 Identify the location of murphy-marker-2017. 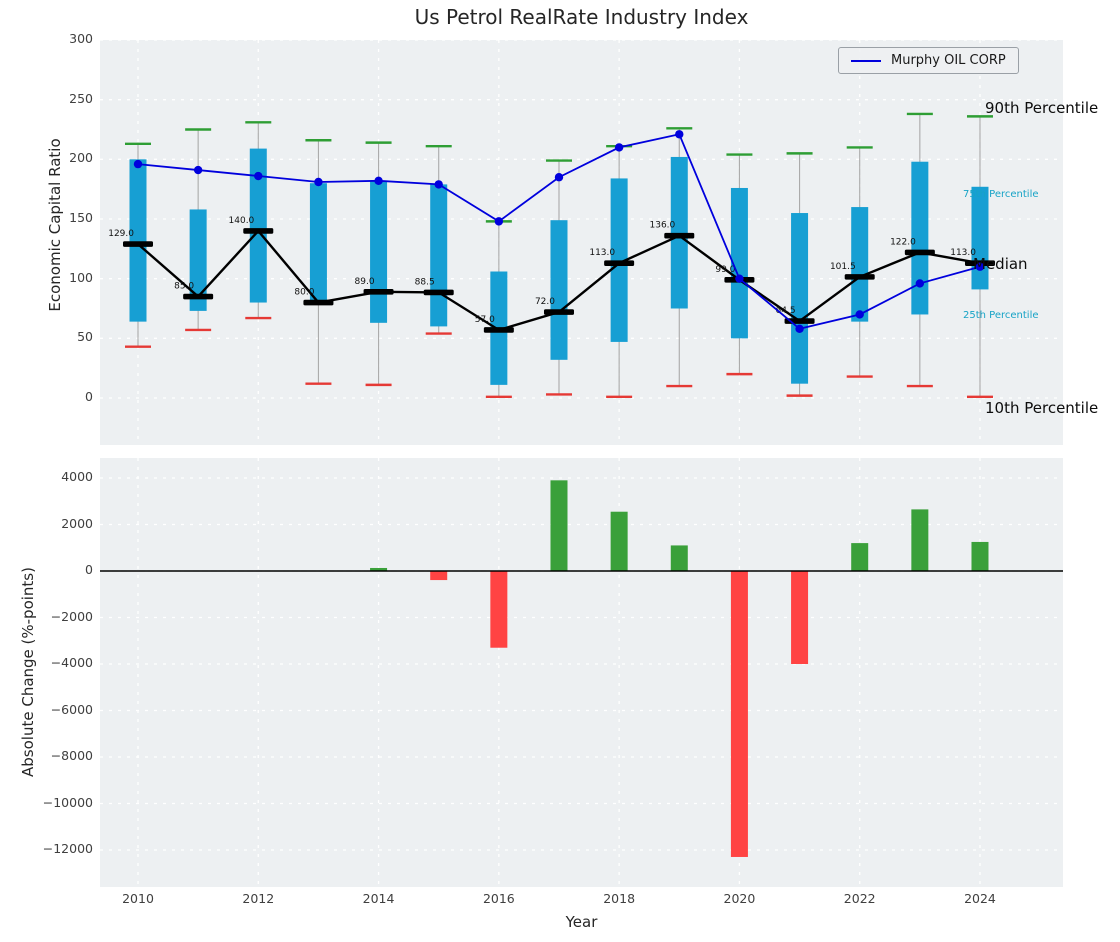
(559, 177).